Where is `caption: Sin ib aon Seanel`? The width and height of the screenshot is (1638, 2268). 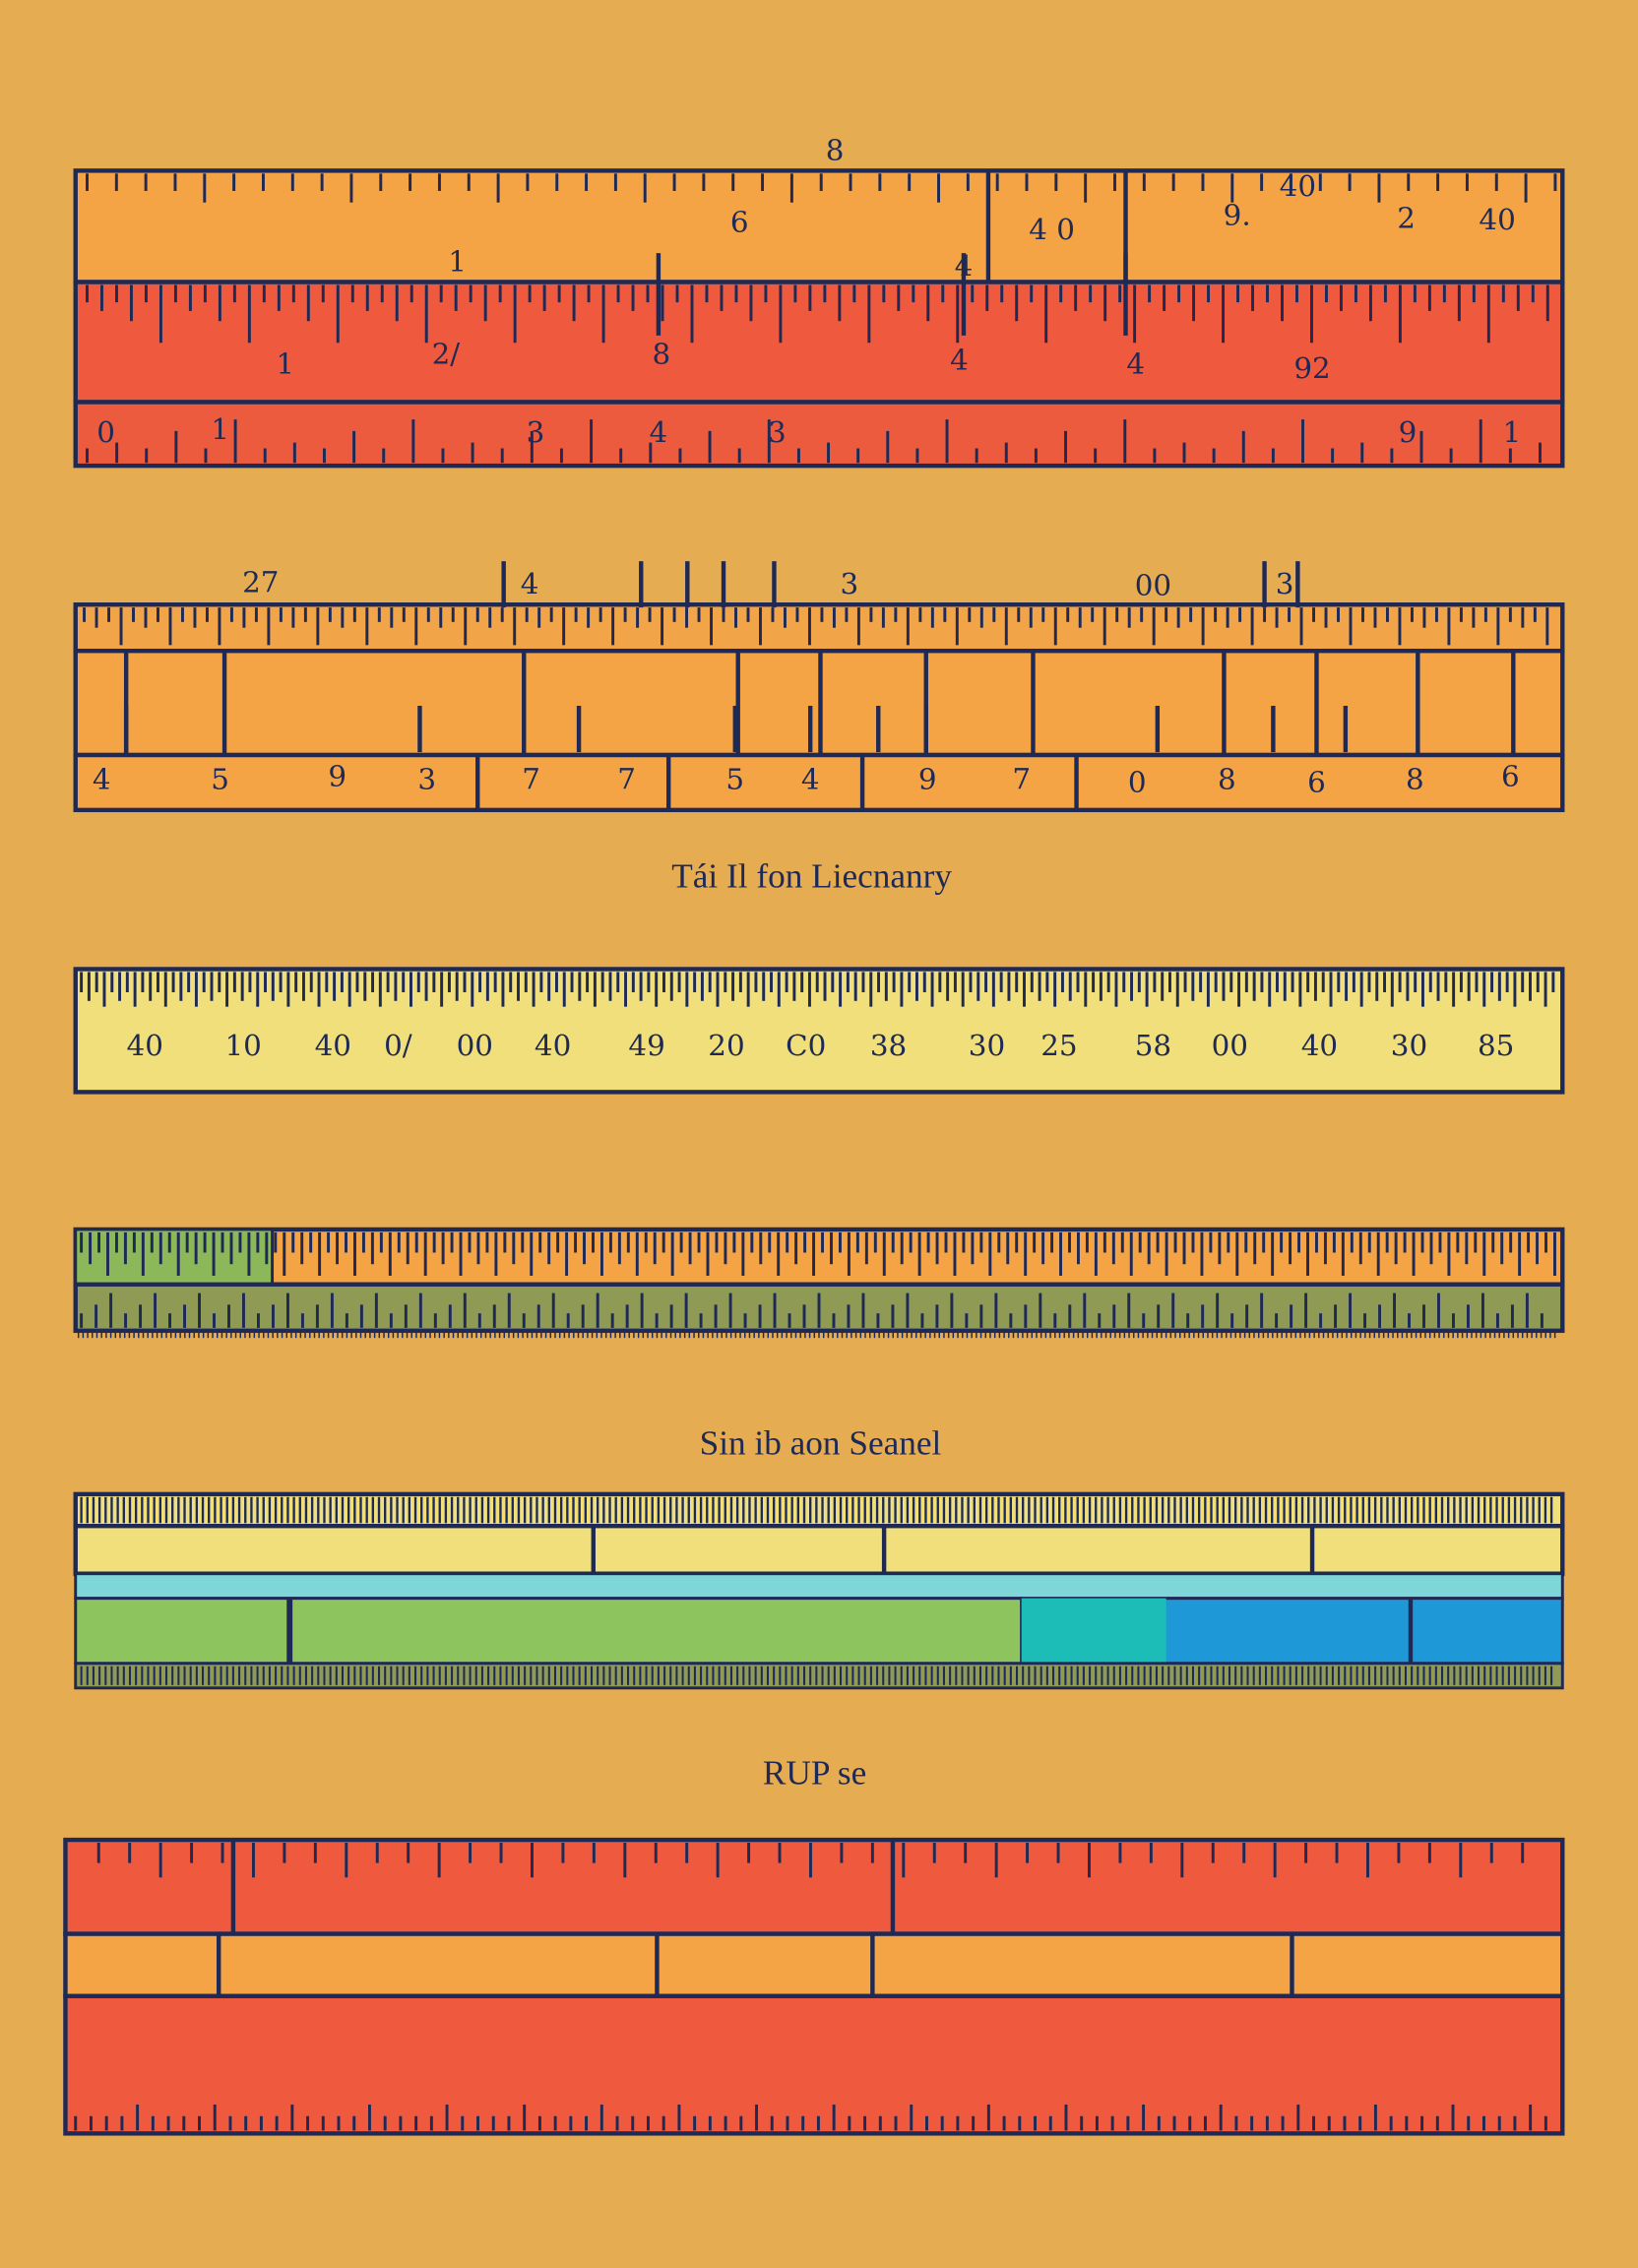 caption: Sin ib aon Seanel is located at coordinates (821, 1442).